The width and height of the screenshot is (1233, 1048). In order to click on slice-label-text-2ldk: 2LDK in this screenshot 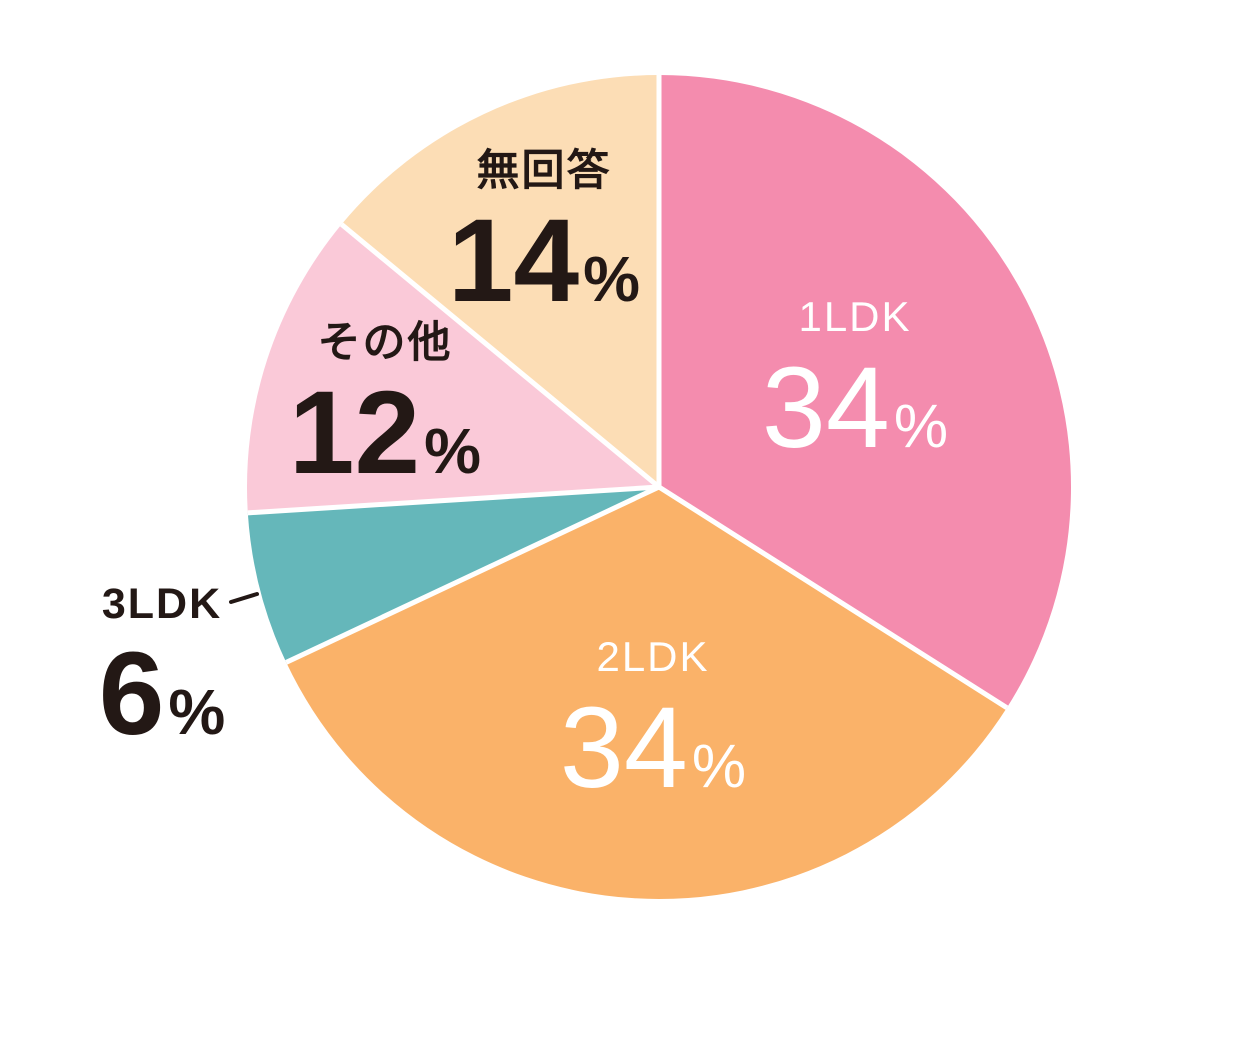, I will do `click(652, 656)`.